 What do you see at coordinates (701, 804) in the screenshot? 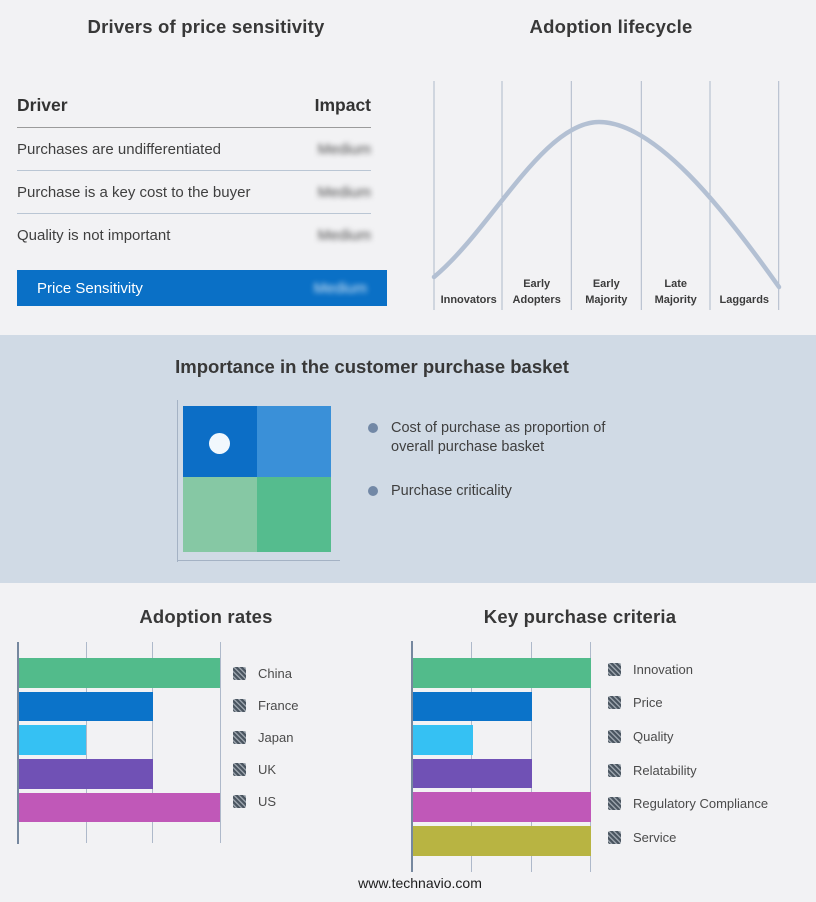
I see `legend-label: Regulatory Compliance` at bounding box center [701, 804].